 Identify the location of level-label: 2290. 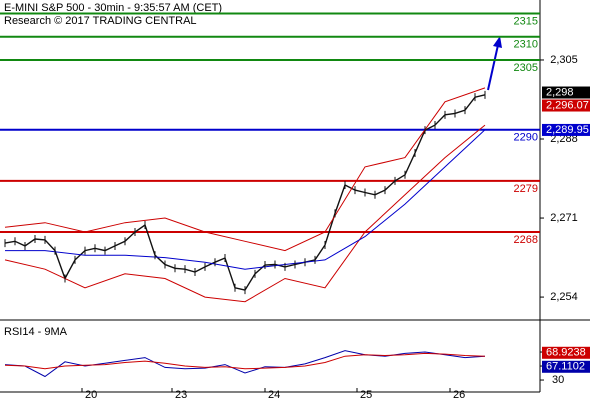
(526, 138).